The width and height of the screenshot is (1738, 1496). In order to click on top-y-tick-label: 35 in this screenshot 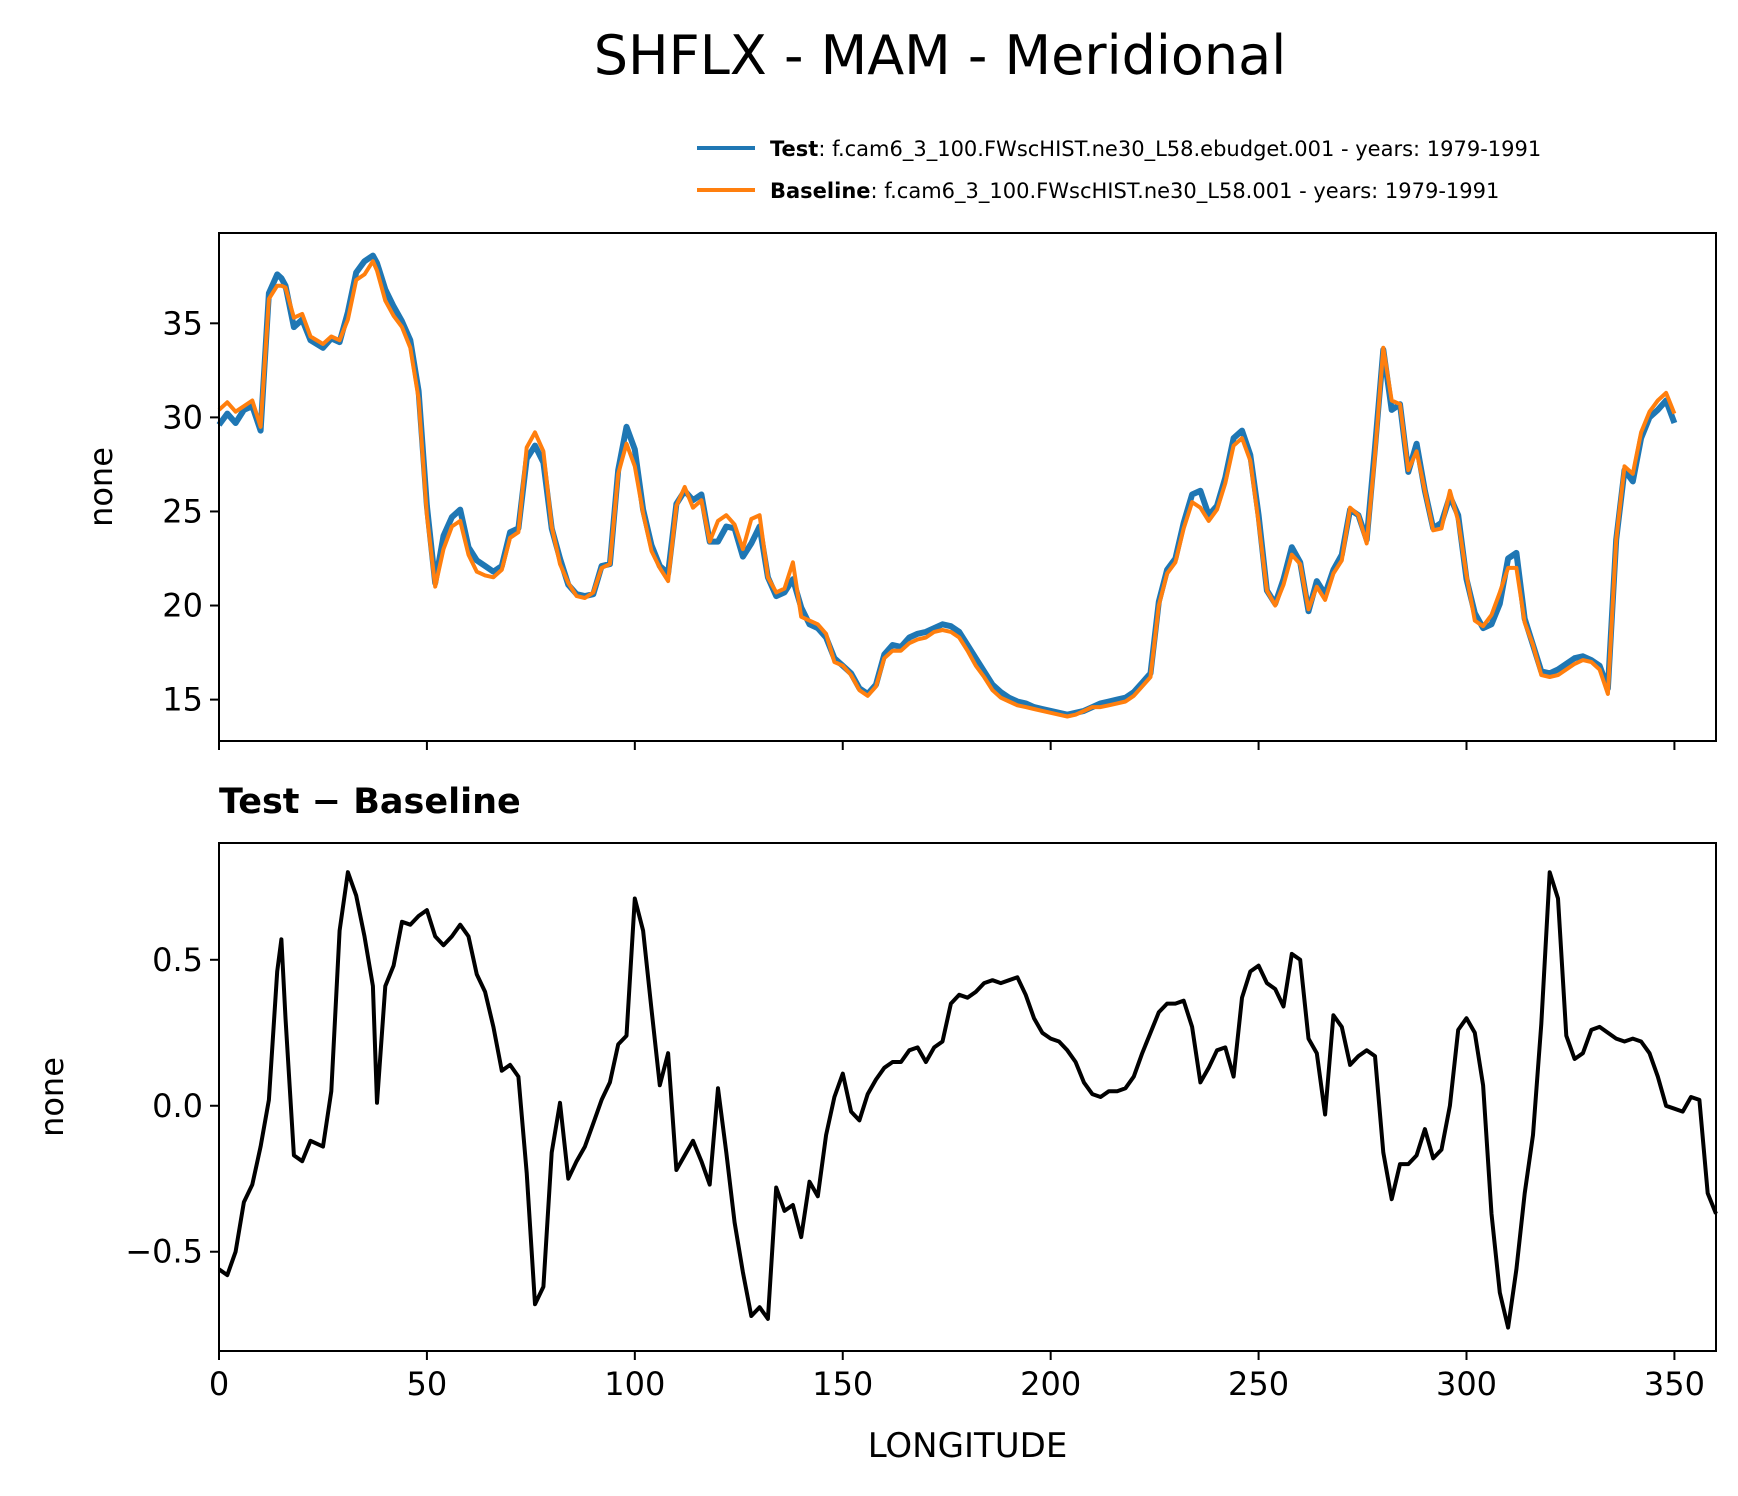, I will do `click(182, 323)`.